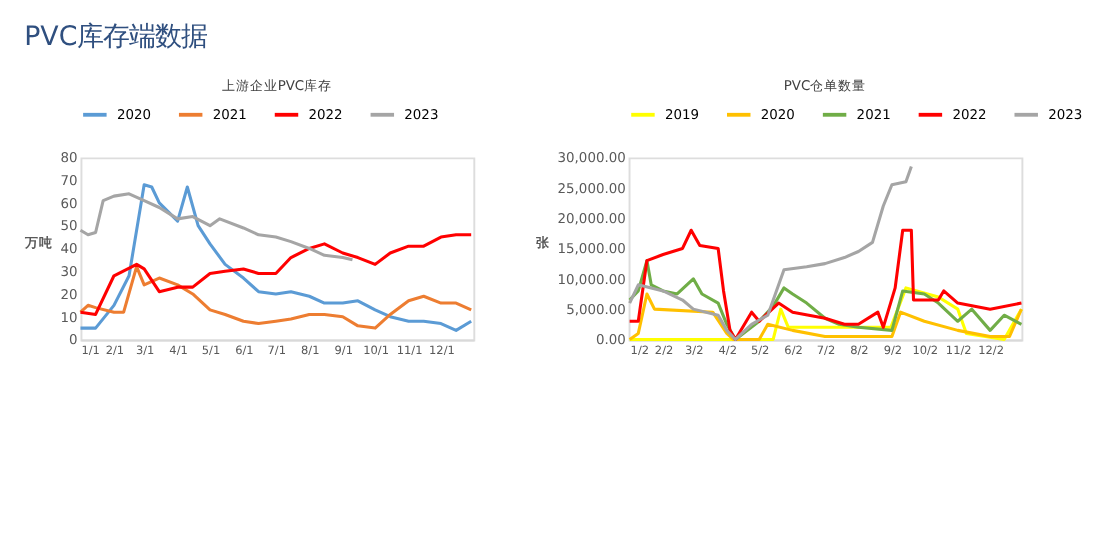  What do you see at coordinates (116, 38) in the screenshot?
I see `text: PVC库存端数据` at bounding box center [116, 38].